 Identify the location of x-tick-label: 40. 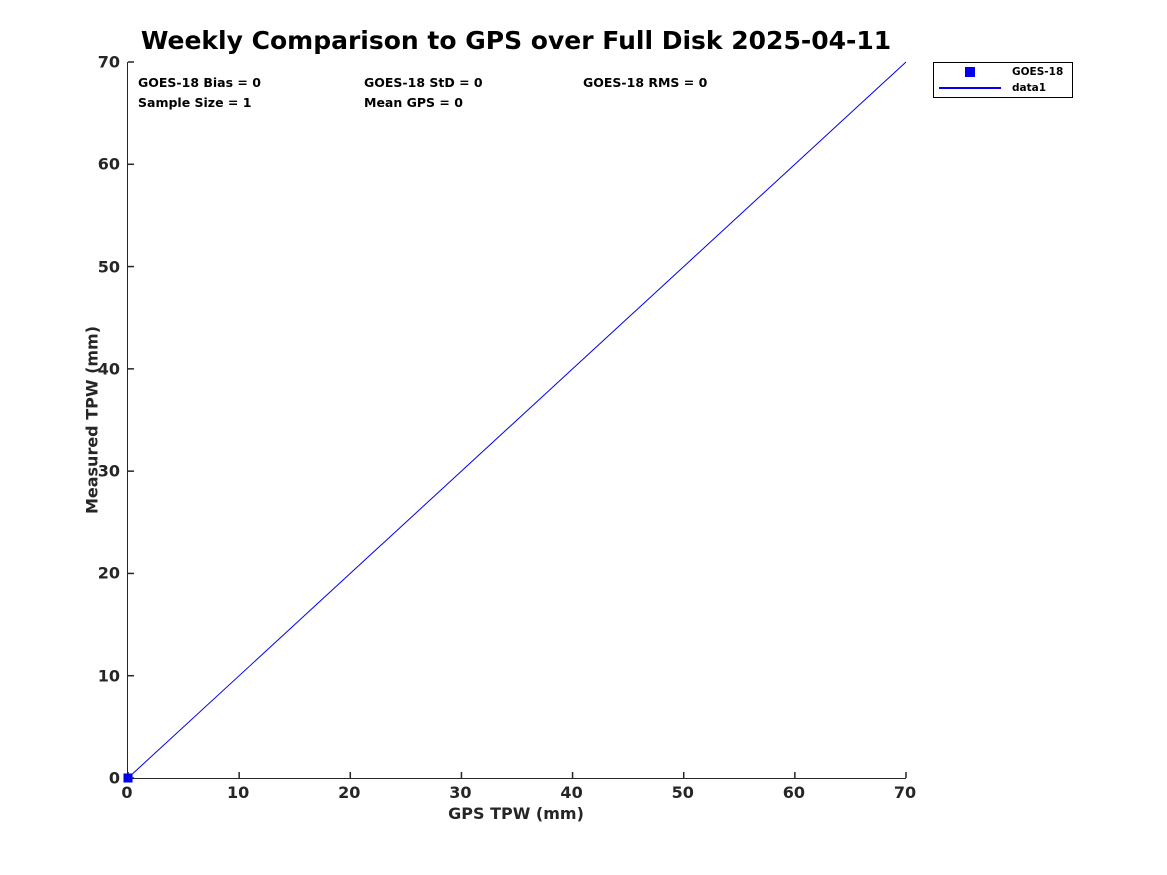
(571, 792).